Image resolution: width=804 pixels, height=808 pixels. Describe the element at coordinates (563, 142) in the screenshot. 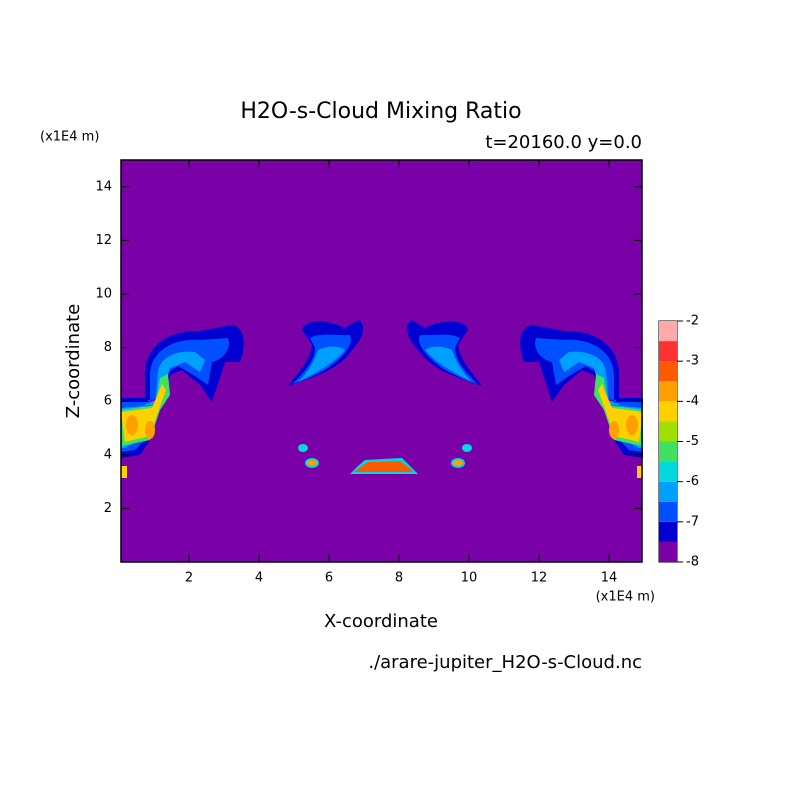

I see `subtitle: t=20160.0 y=0.0` at that location.